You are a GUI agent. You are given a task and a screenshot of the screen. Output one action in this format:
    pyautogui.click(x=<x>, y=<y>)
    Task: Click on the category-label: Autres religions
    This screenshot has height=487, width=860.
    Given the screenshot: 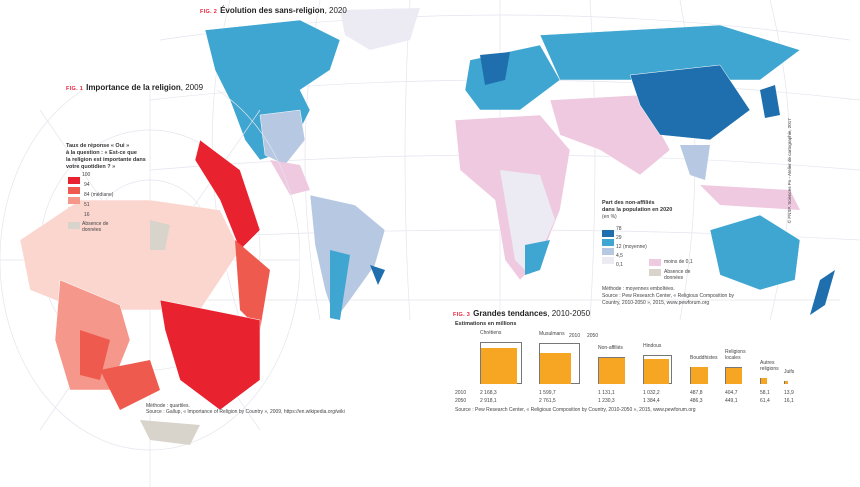 What is the action you would take?
    pyautogui.click(x=769, y=365)
    